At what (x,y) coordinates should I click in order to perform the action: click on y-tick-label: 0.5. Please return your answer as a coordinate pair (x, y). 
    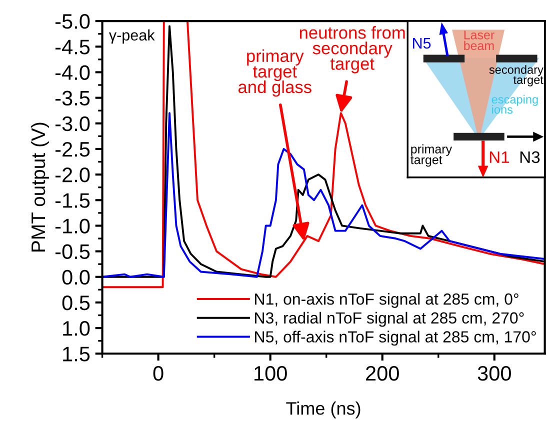
    Looking at the image, I should click on (76, 302).